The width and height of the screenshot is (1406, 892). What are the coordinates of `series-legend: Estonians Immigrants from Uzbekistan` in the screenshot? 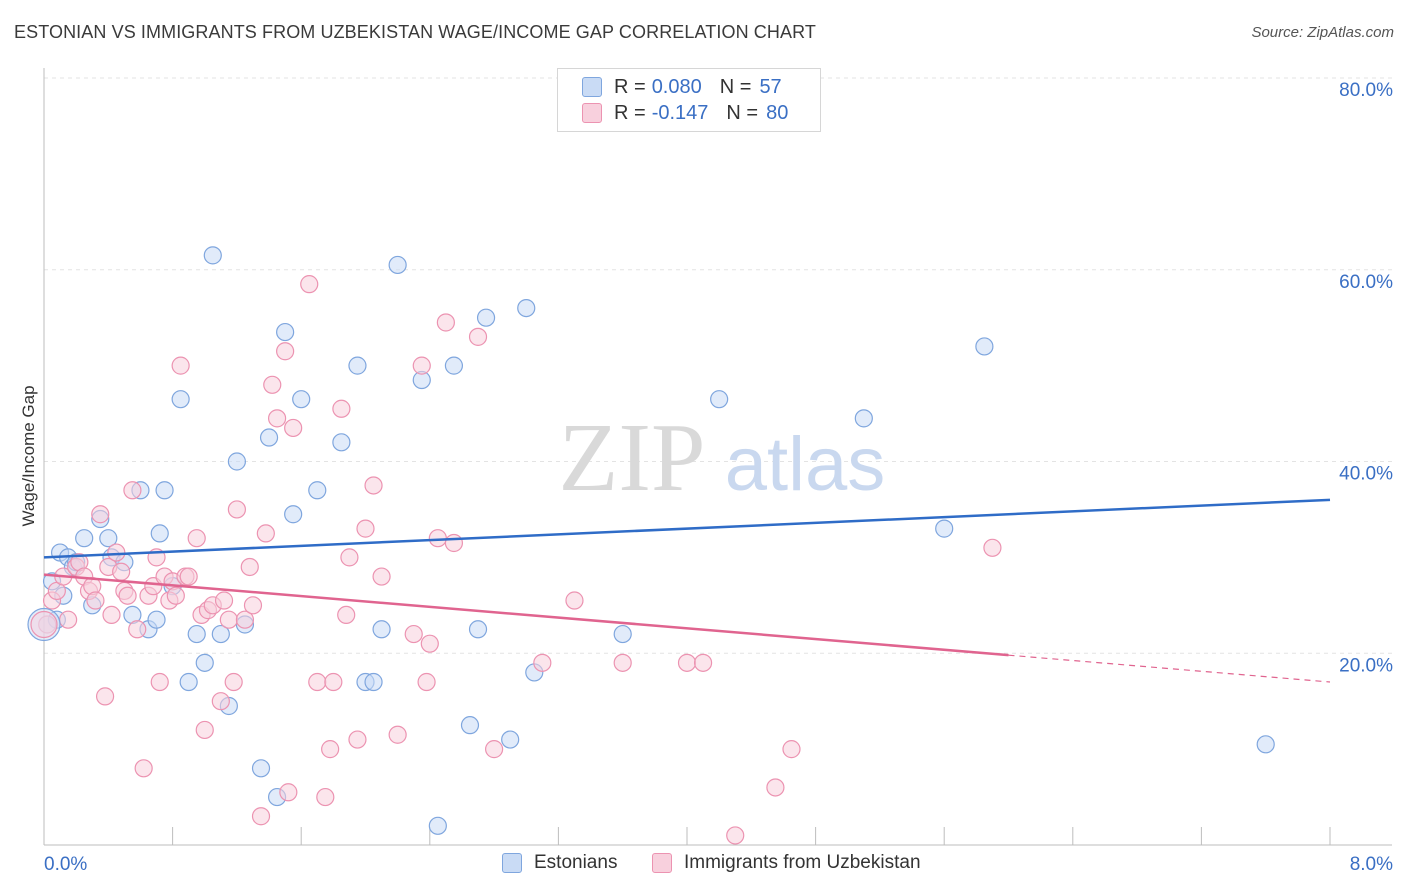 It's located at (703, 865).